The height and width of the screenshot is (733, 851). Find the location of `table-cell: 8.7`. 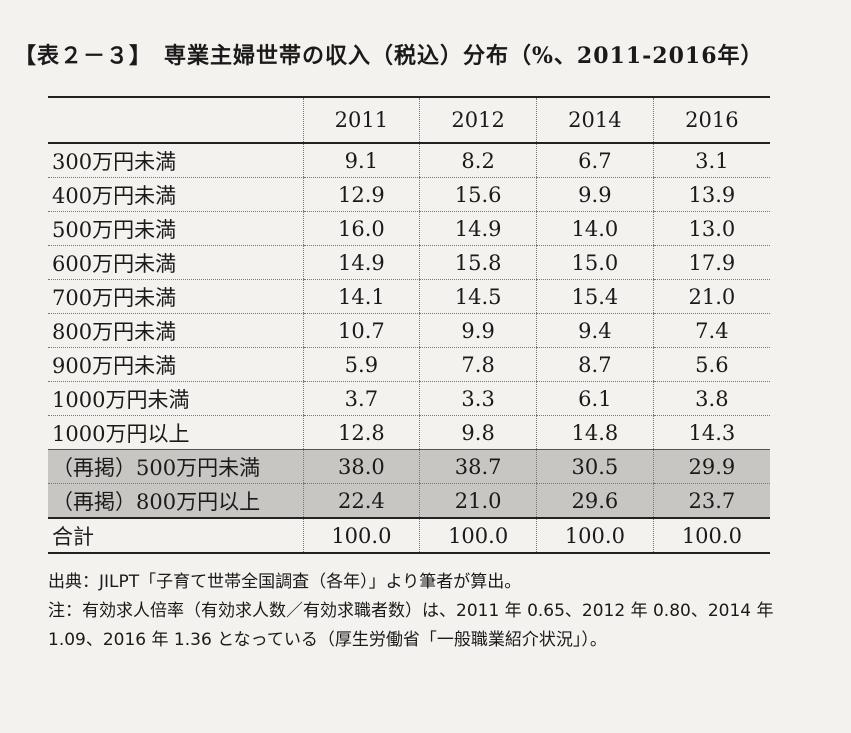

table-cell: 8.7 is located at coordinates (595, 364).